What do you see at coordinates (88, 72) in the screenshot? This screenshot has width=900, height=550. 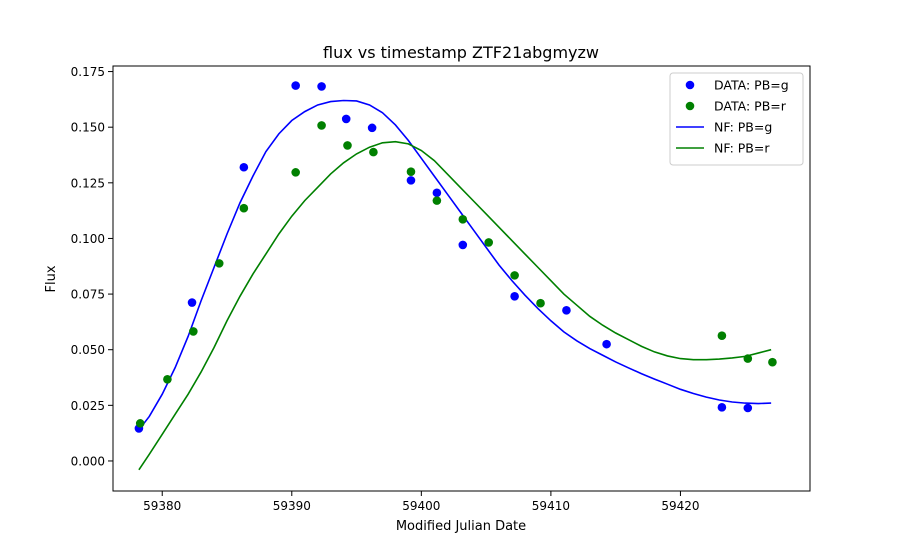 I see `y-tick-label: 0.175` at bounding box center [88, 72].